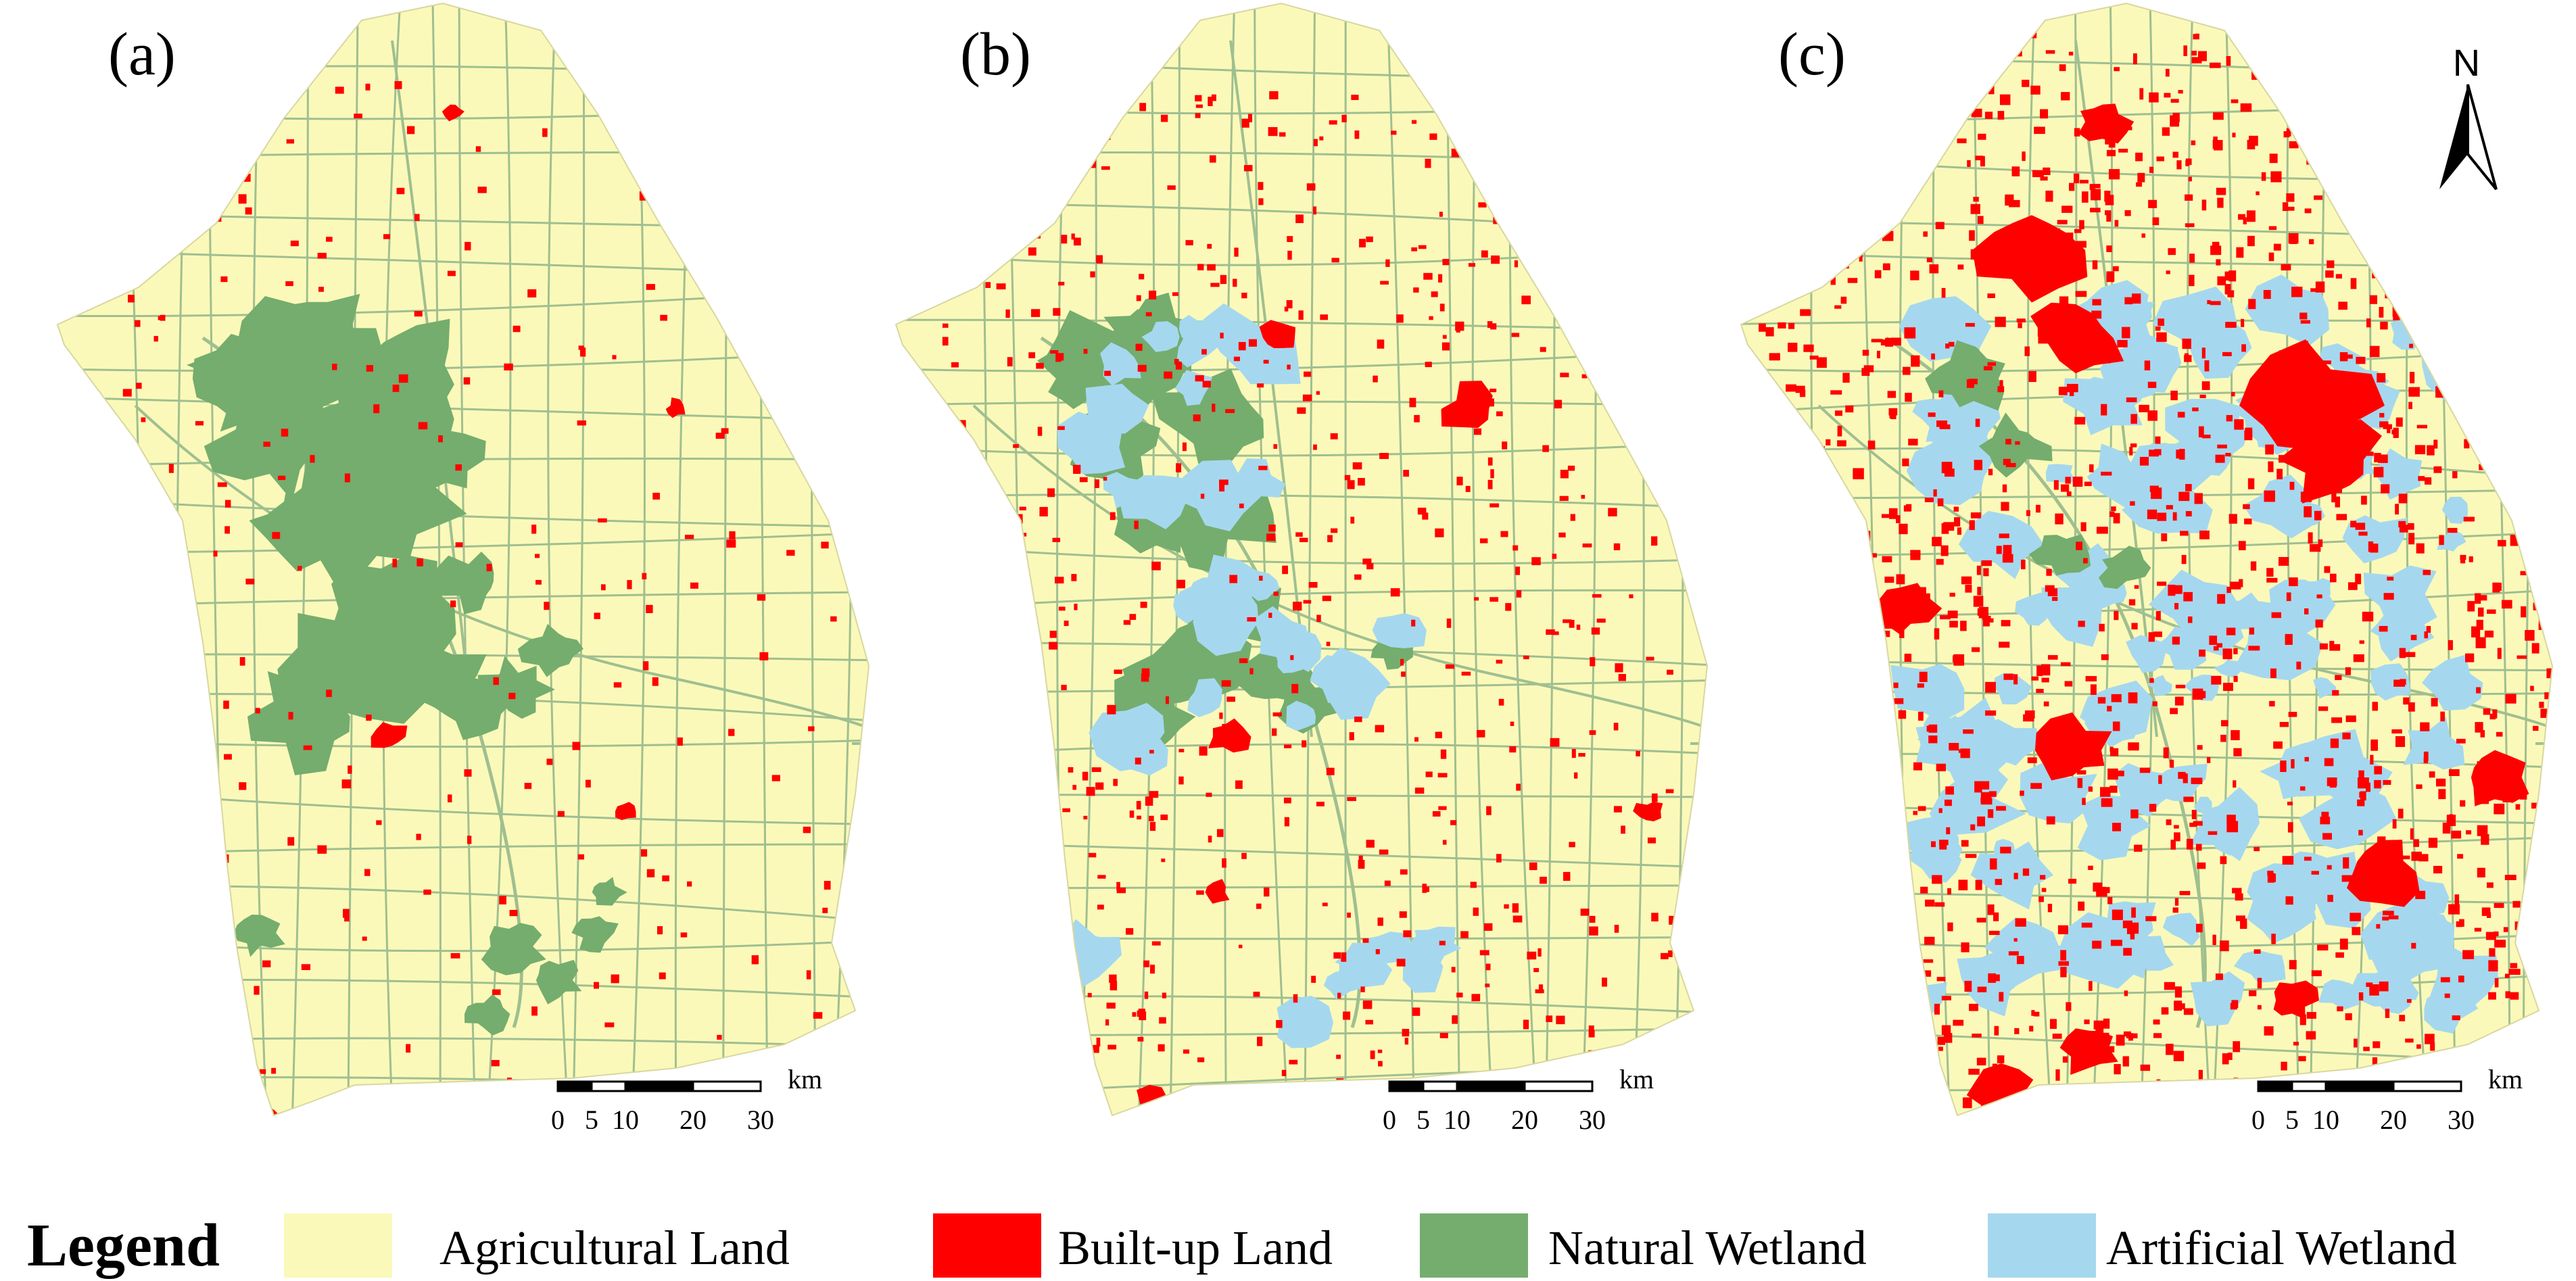 The width and height of the screenshot is (2576, 1281). I want to click on north-arrow-icon, so click(2468, 137).